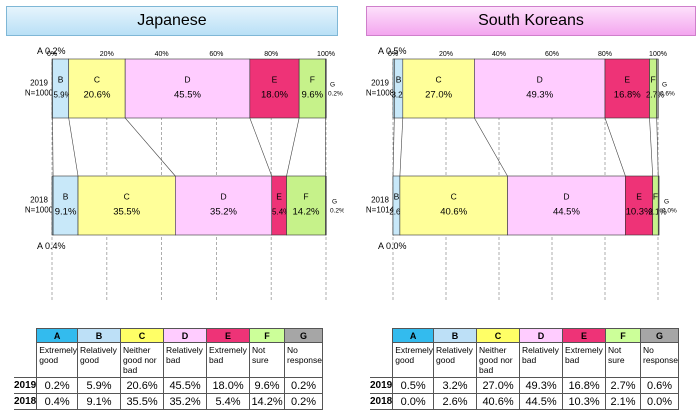 The height and width of the screenshot is (410, 700). Describe the element at coordinates (566, 212) in the screenshot. I see `data-label: 44.5%` at that location.